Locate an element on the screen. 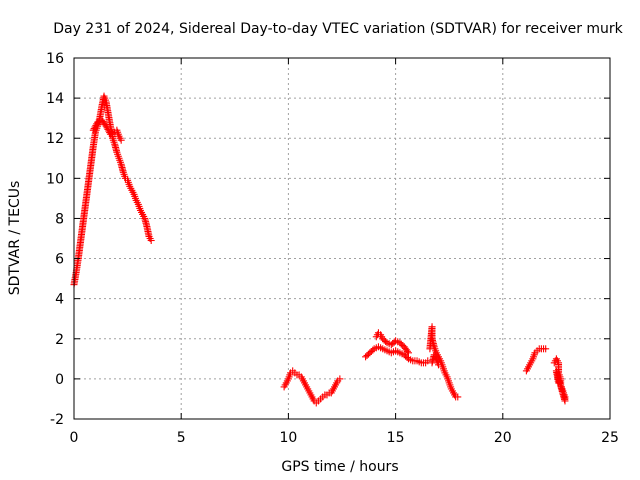  x-tick-label: 15 is located at coordinates (396, 438).